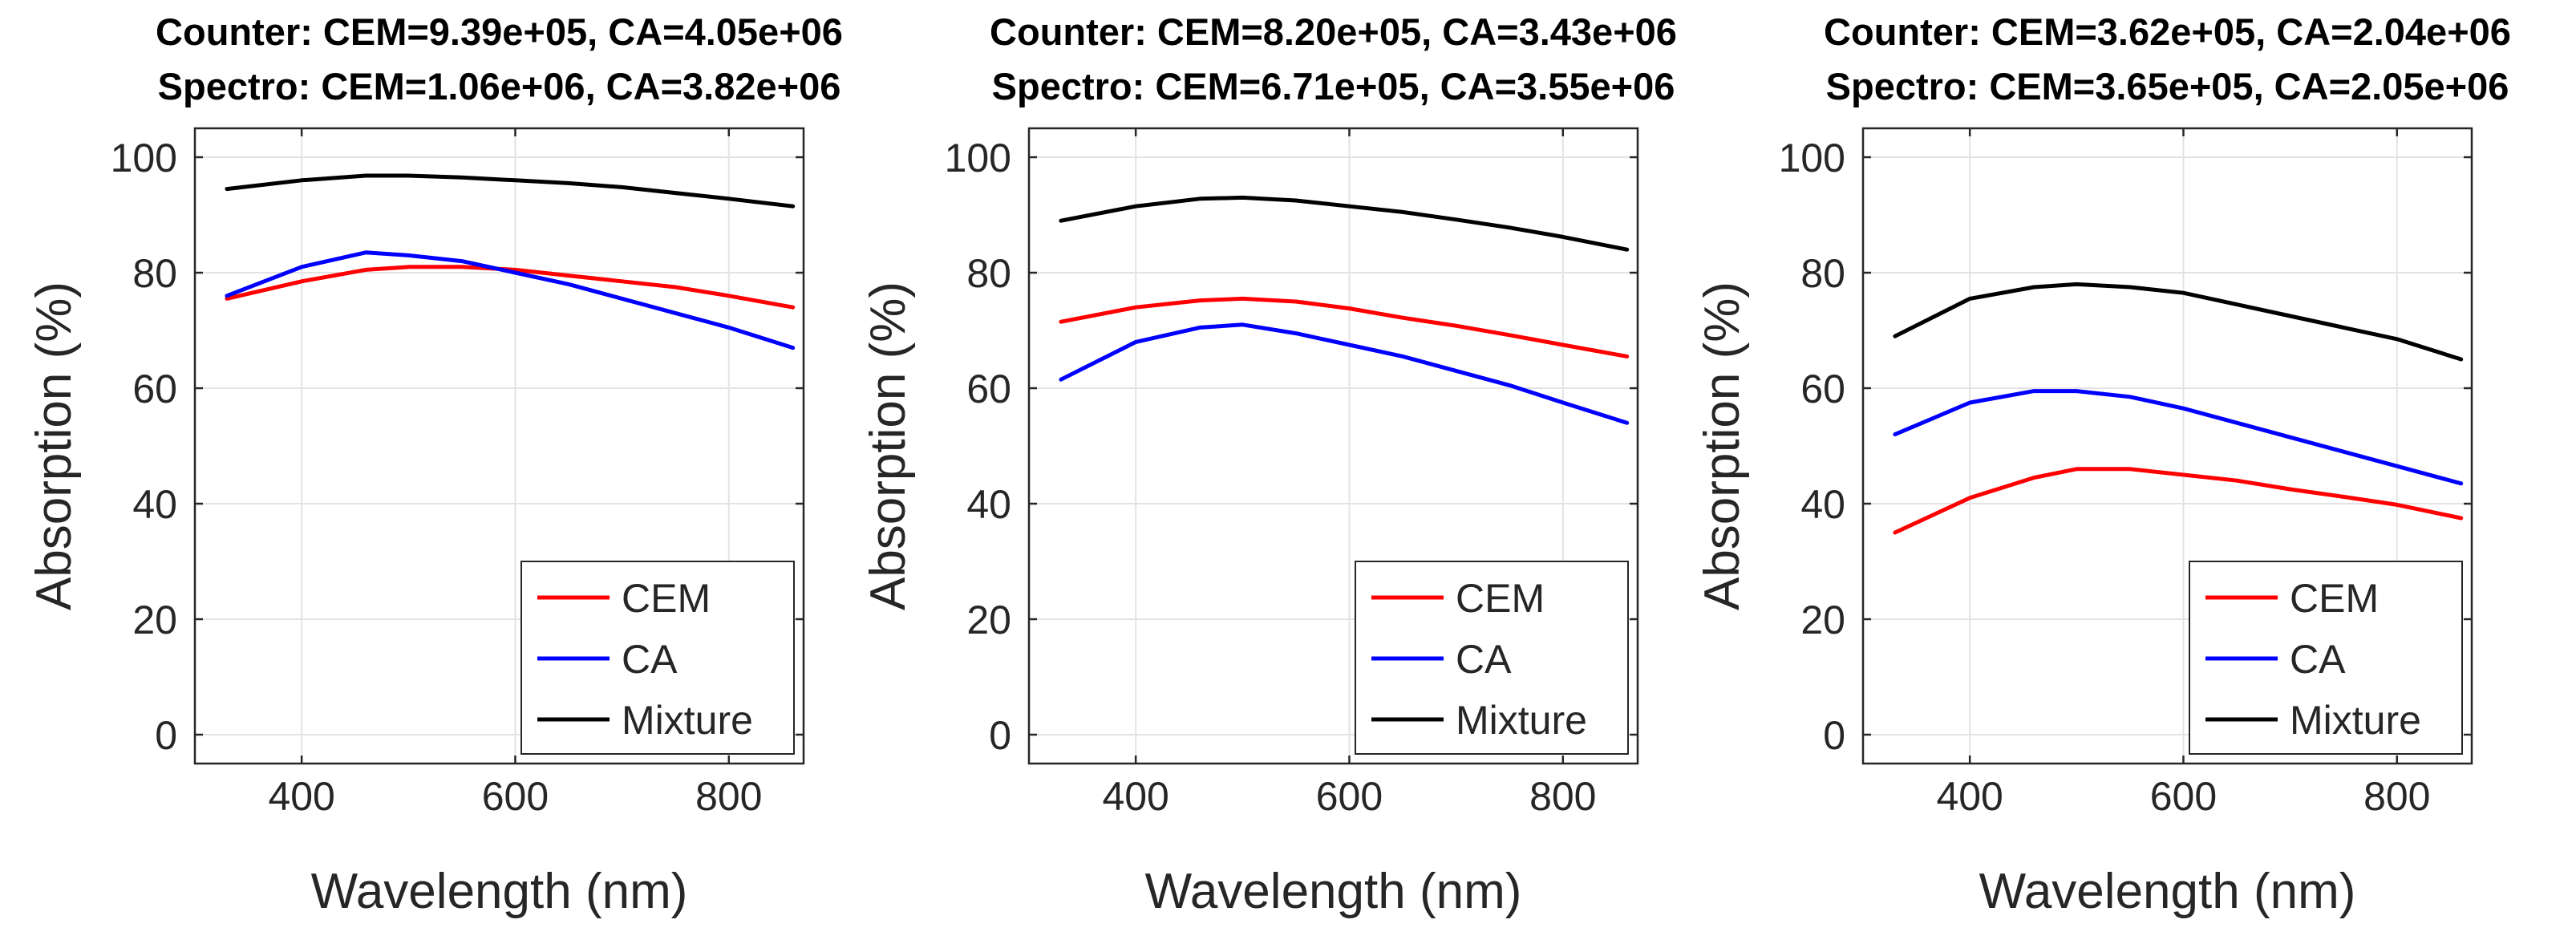 Image resolution: width=2576 pixels, height=944 pixels. Describe the element at coordinates (2167, 31) in the screenshot. I see `chart-title-line-1: Counter: CEM=3.62e+05, CA=2.04e+06` at that location.